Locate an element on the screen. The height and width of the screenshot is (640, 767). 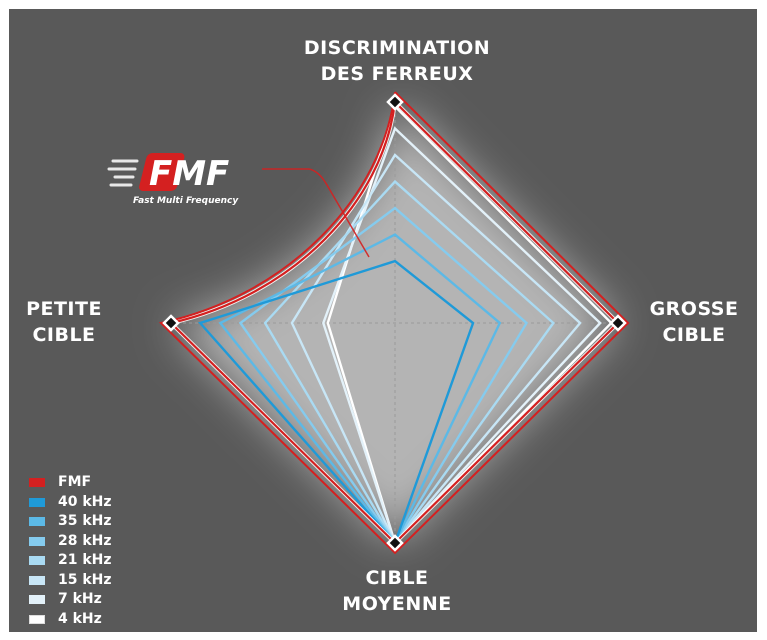
legend-item: 35 kHz is located at coordinates (70, 522).